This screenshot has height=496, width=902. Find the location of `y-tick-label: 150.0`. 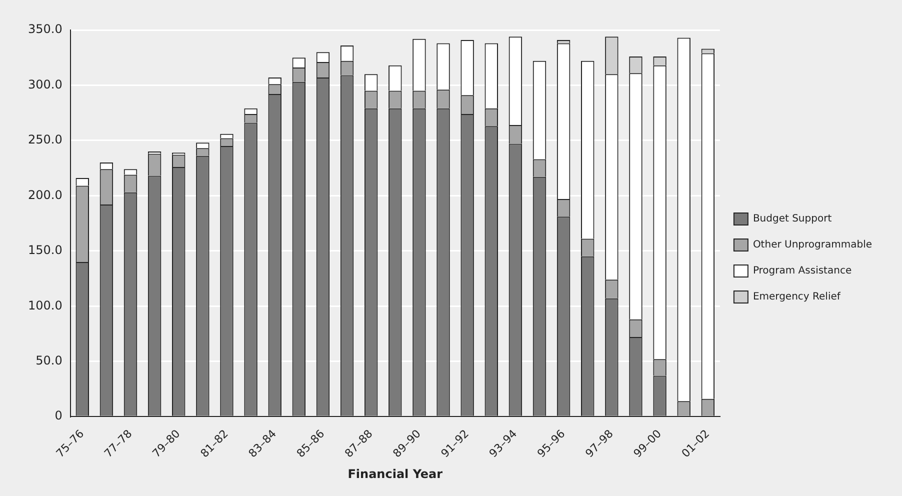

y-tick-label: 150.0 is located at coordinates (45, 250).